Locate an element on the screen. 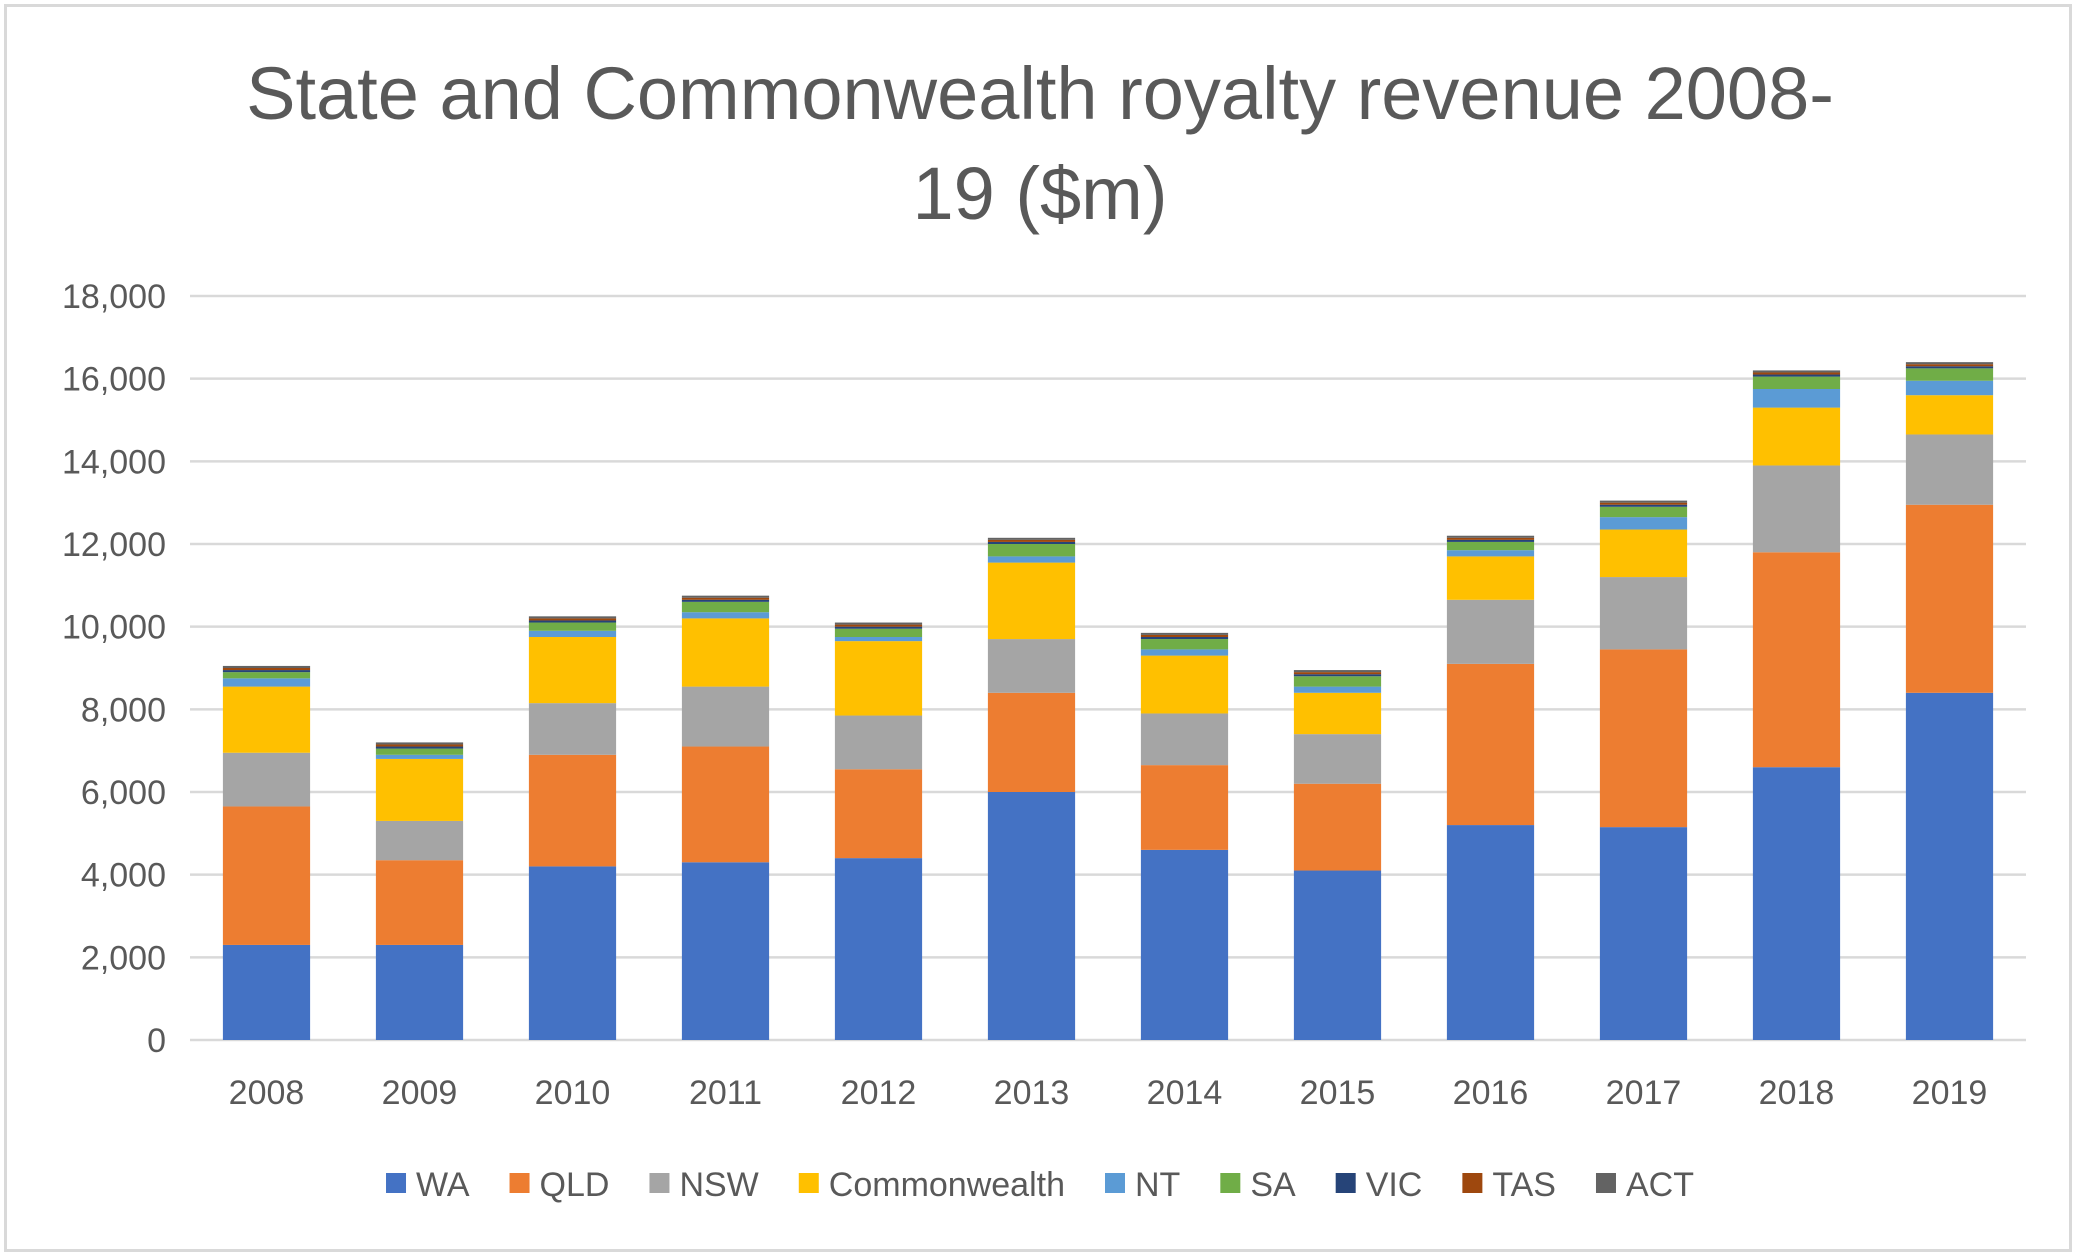 This screenshot has width=2080, height=1260. bar-nsw-2018 is located at coordinates (1796, 509).